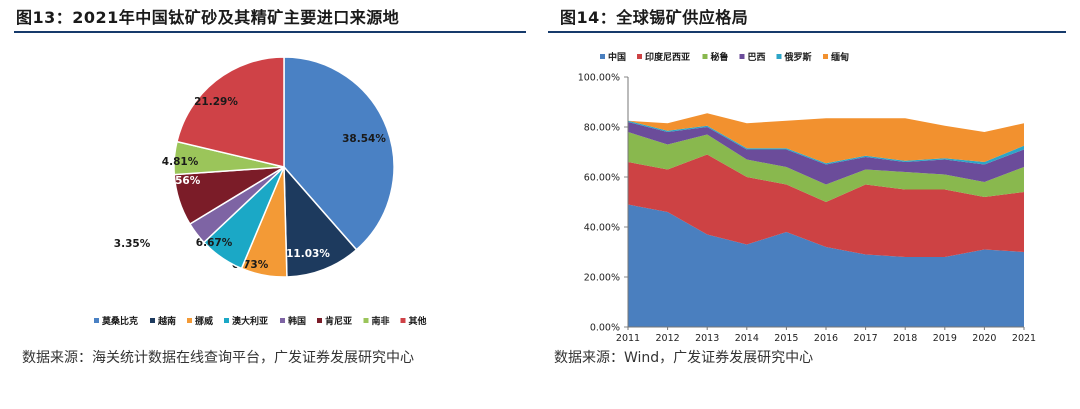  Describe the element at coordinates (132, 244) in the screenshot. I see `pie-data-label: 3.35%` at that location.